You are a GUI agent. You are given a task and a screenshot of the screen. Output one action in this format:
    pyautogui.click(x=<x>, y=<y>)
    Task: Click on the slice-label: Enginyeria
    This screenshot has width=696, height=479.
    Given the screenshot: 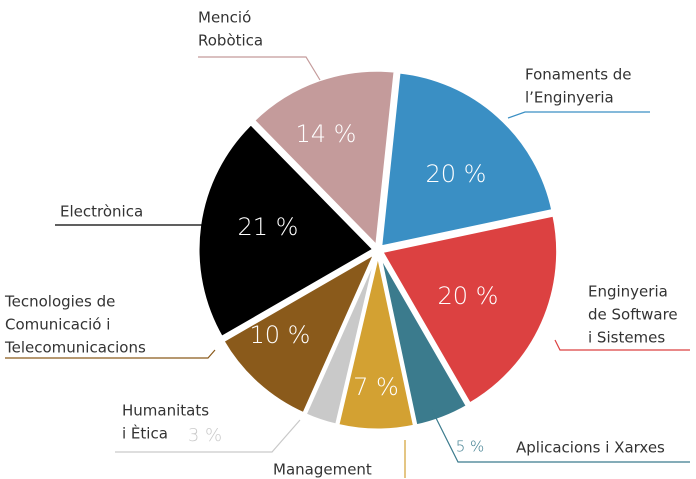 What is the action you would take?
    pyautogui.click(x=628, y=292)
    